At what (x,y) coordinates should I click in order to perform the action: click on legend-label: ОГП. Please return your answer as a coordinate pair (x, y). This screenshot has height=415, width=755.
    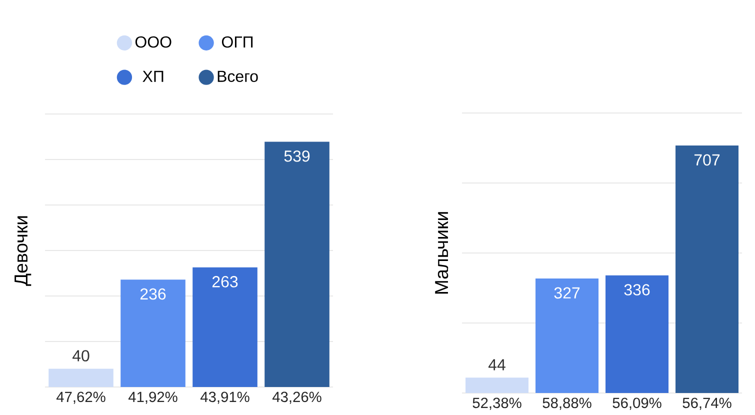
    Looking at the image, I should click on (237, 42).